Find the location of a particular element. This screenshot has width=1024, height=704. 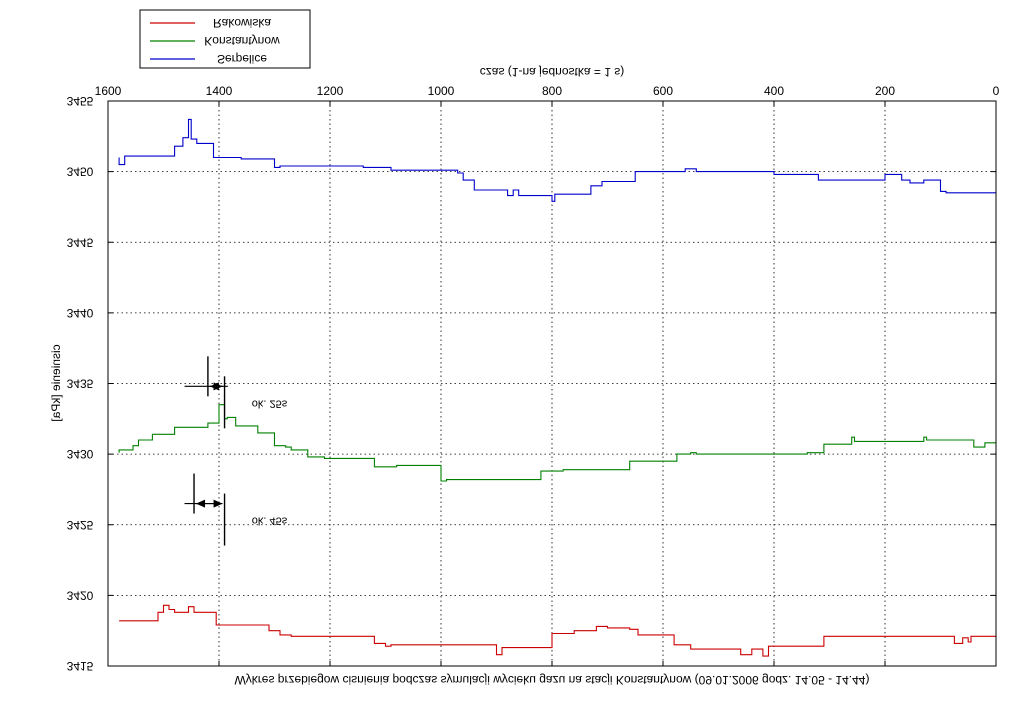

x-tick-label: 200 is located at coordinates (885, 91).